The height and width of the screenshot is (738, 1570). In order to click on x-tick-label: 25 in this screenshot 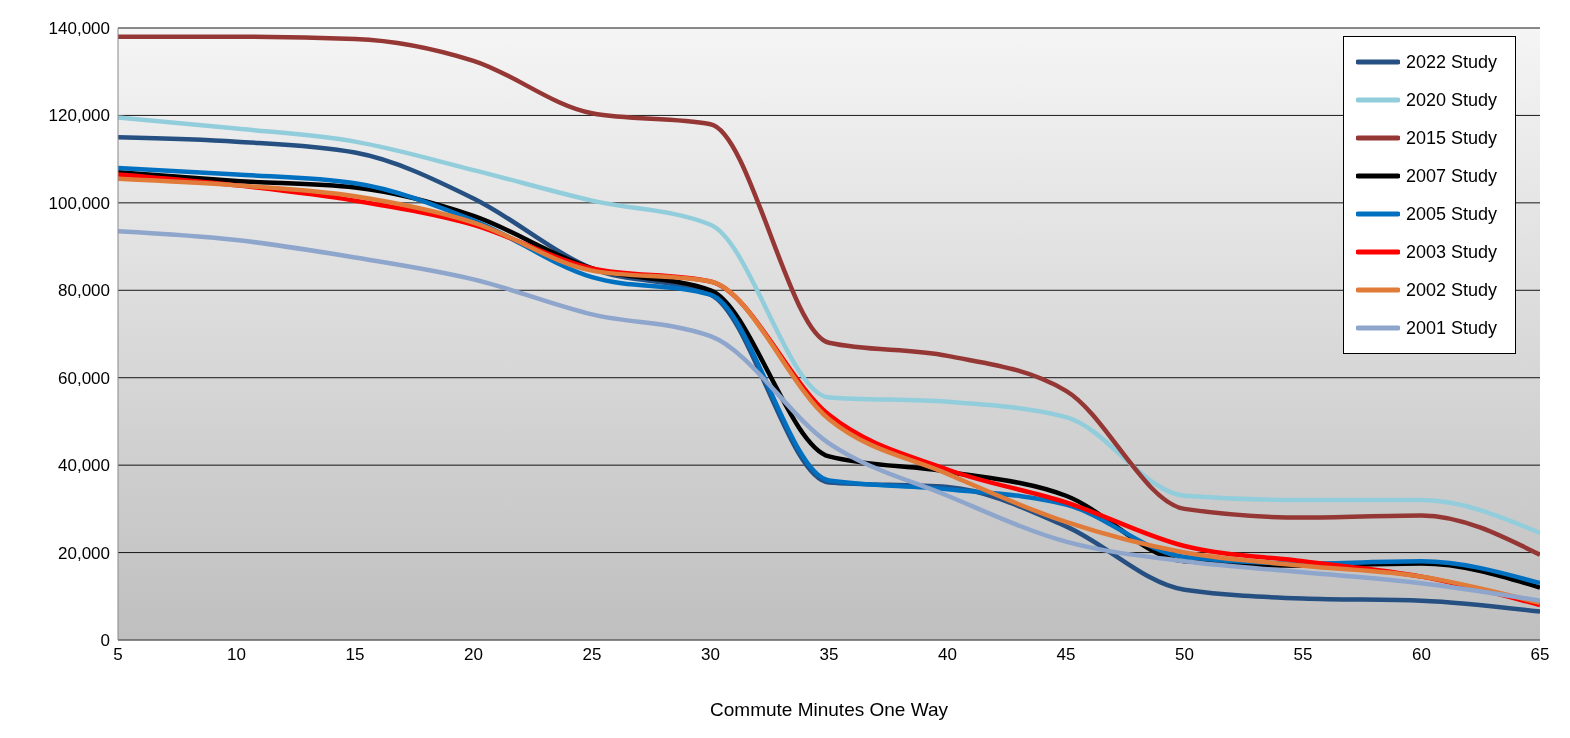, I will do `click(592, 655)`.